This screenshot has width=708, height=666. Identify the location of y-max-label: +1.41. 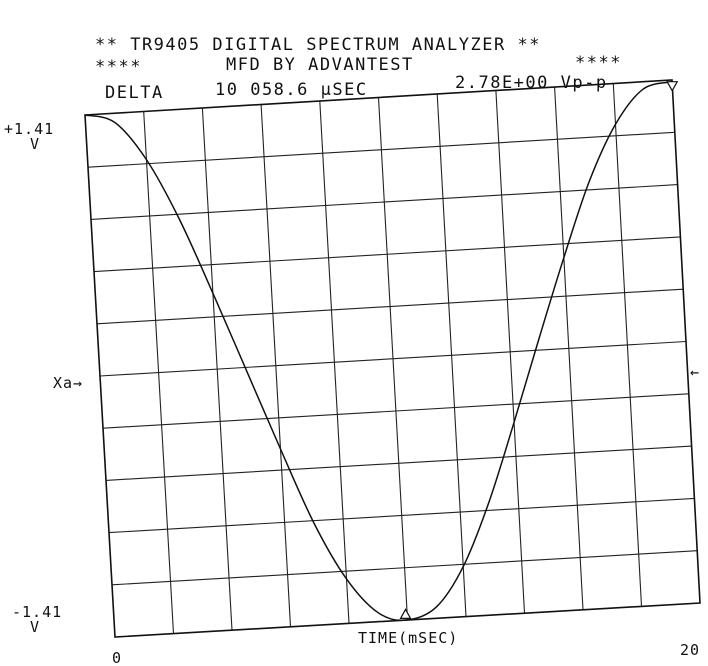
(29, 129).